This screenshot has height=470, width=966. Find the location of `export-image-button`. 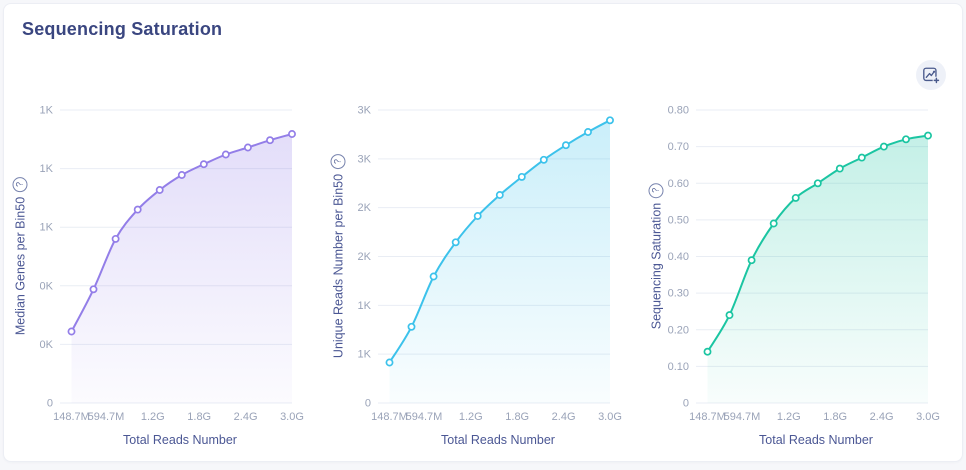

export-image-button is located at coordinates (931, 75).